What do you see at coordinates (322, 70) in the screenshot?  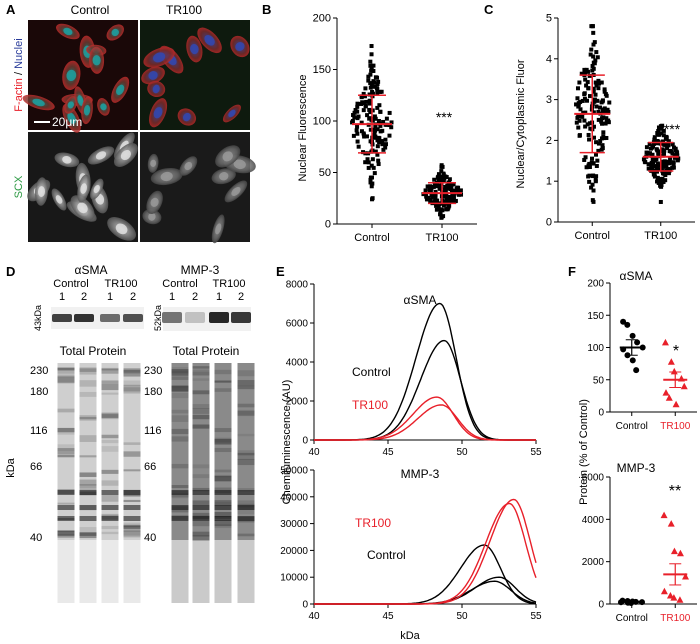 I see `y-tick-label: 150` at bounding box center [322, 70].